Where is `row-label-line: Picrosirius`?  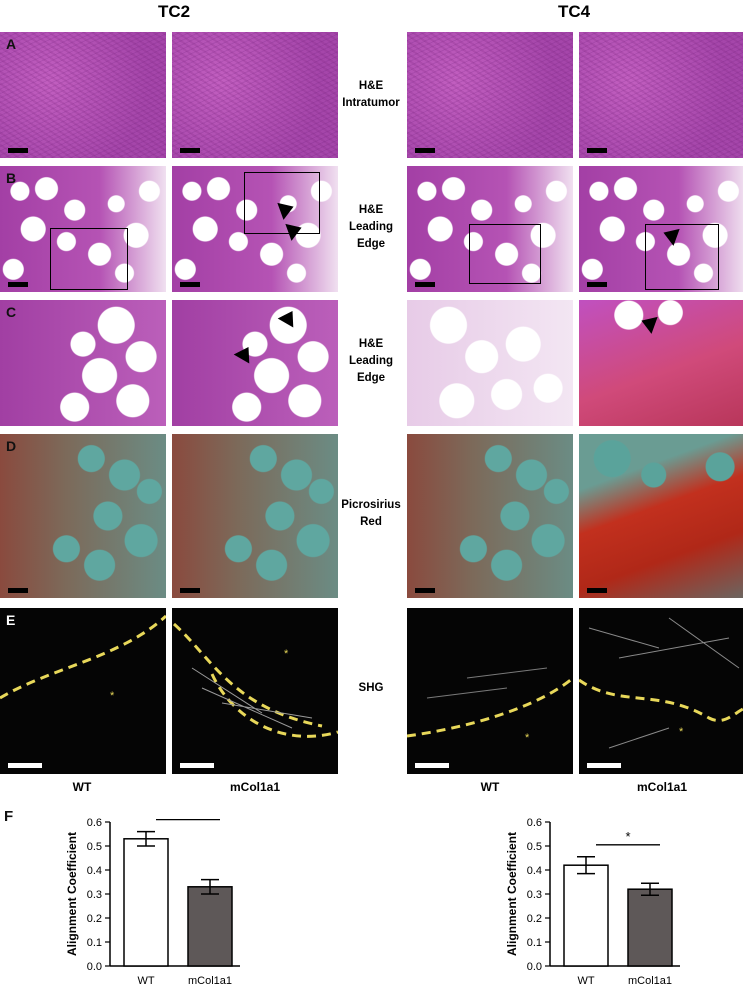
row-label-line: Picrosirius is located at coordinates (371, 505).